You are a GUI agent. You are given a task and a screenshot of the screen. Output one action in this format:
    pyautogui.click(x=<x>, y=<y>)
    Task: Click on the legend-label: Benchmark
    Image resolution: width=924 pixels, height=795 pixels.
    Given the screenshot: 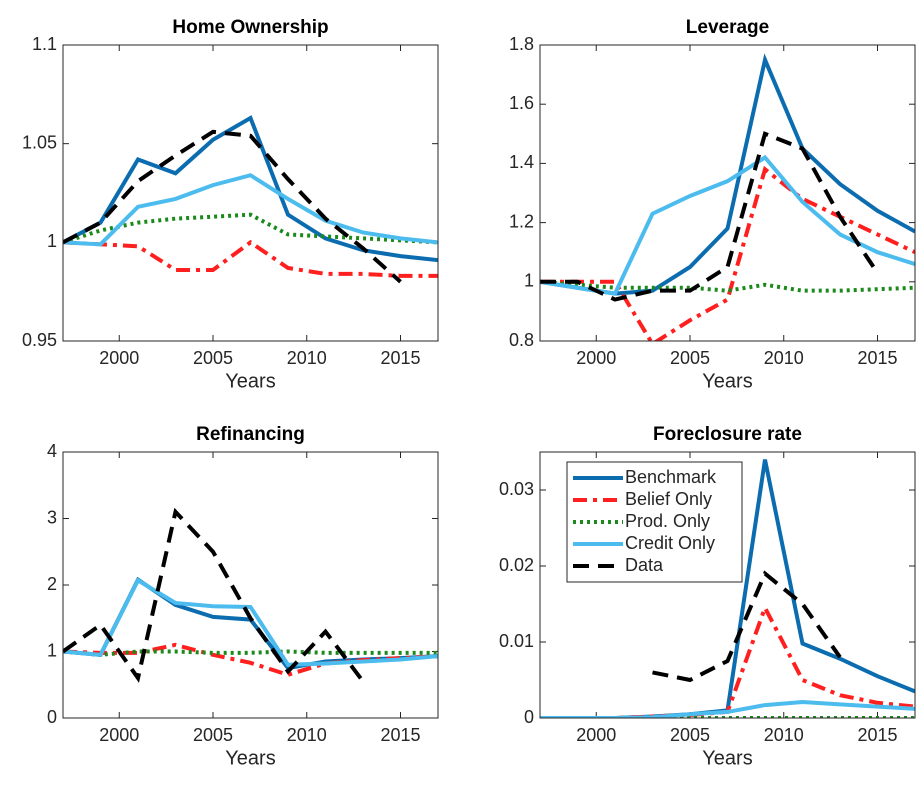 What is the action you would take?
    pyautogui.click(x=671, y=477)
    